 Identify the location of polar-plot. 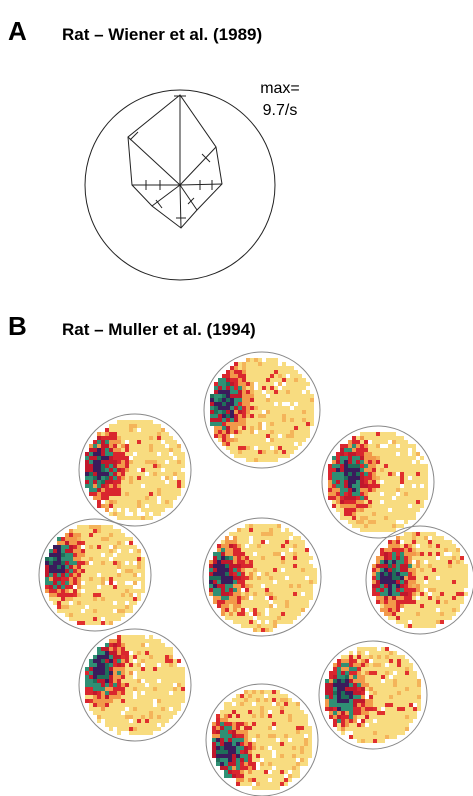
(180, 185).